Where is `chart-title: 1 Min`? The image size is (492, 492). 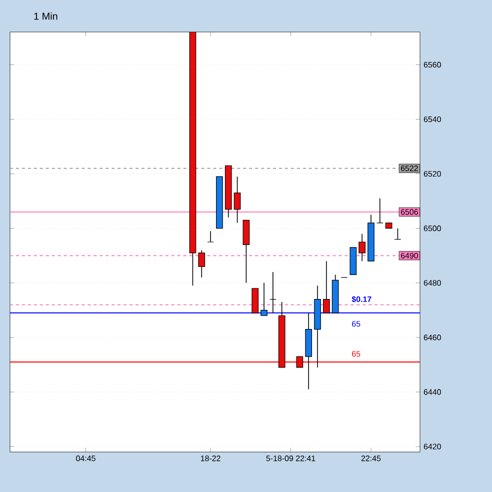
chart-title: 1 Min is located at coordinates (46, 16).